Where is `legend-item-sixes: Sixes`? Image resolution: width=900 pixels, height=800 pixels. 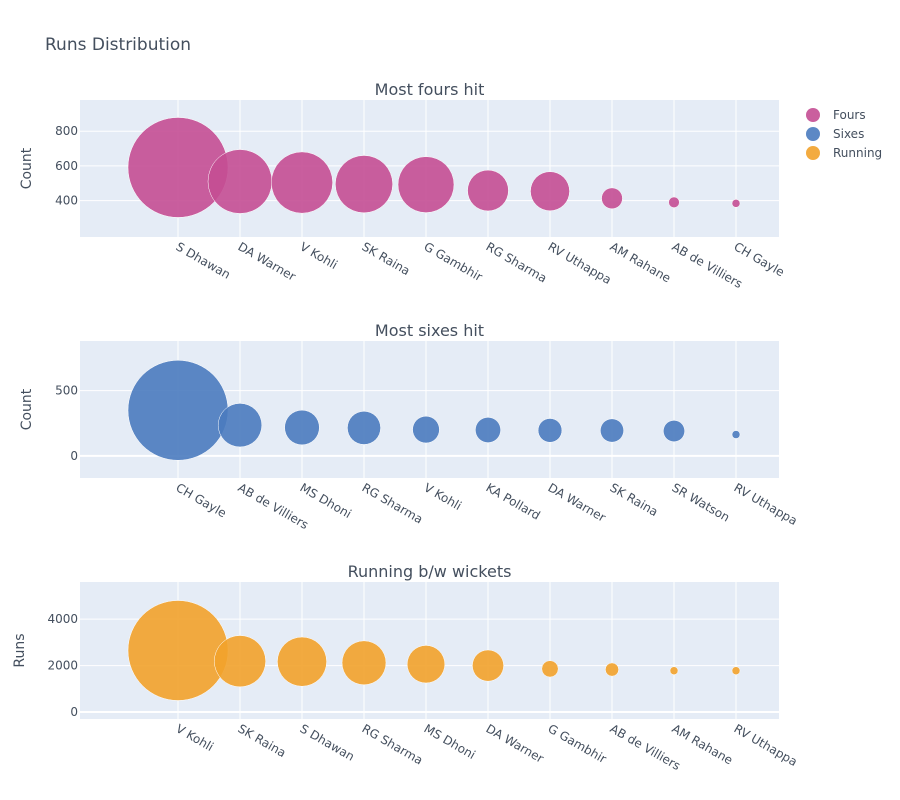 legend-item-sixes: Sixes is located at coordinates (835, 134).